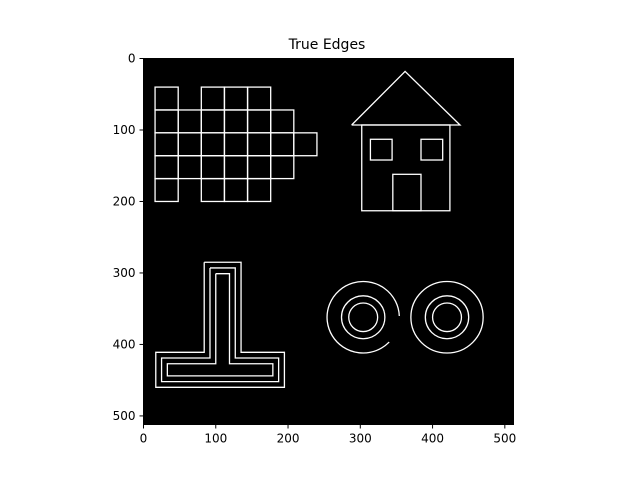 The height and width of the screenshot is (480, 640). I want to click on t-shape, so click(220, 324).